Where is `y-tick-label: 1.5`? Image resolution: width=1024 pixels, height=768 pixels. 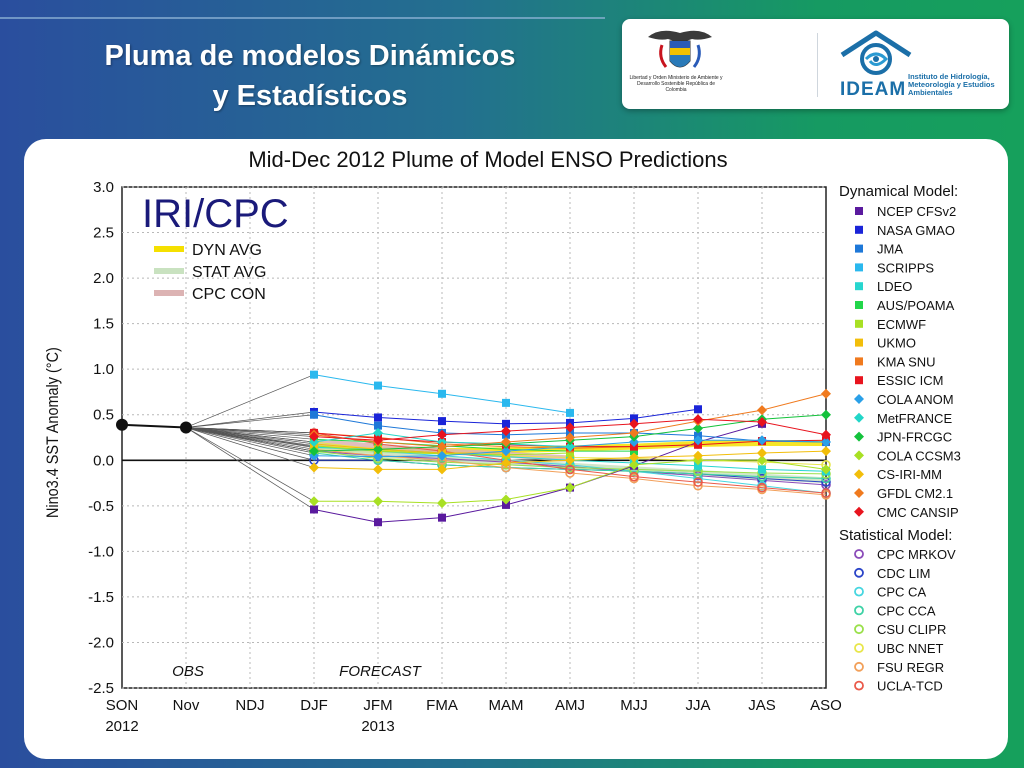 y-tick-label: 1.5 is located at coordinates (103, 324).